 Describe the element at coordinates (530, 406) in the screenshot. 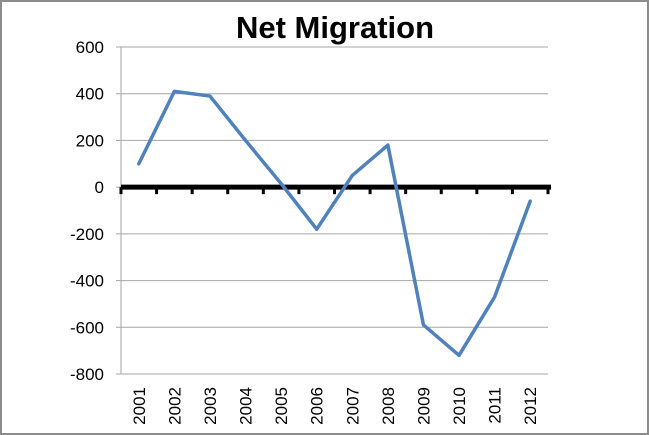

I see `x-tick-label: 2012` at that location.